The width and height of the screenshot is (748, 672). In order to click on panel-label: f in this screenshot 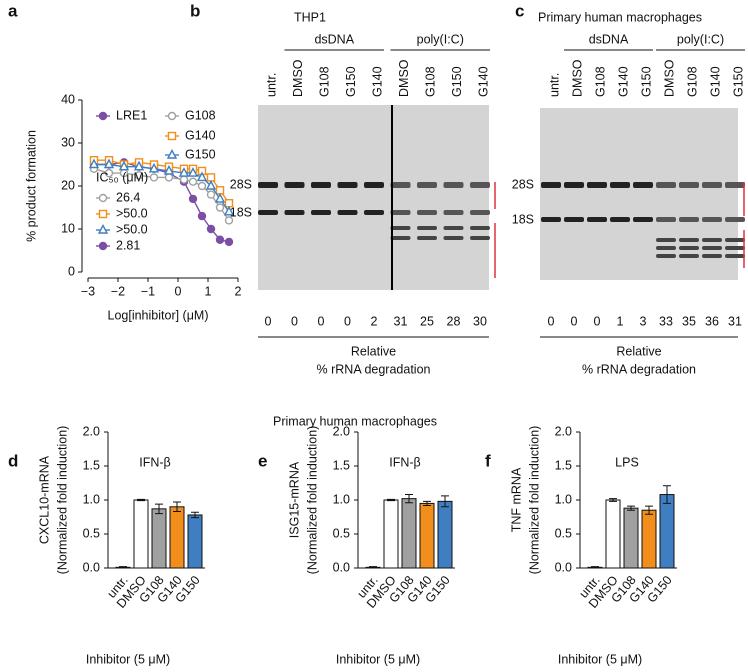, I will do `click(488, 460)`.